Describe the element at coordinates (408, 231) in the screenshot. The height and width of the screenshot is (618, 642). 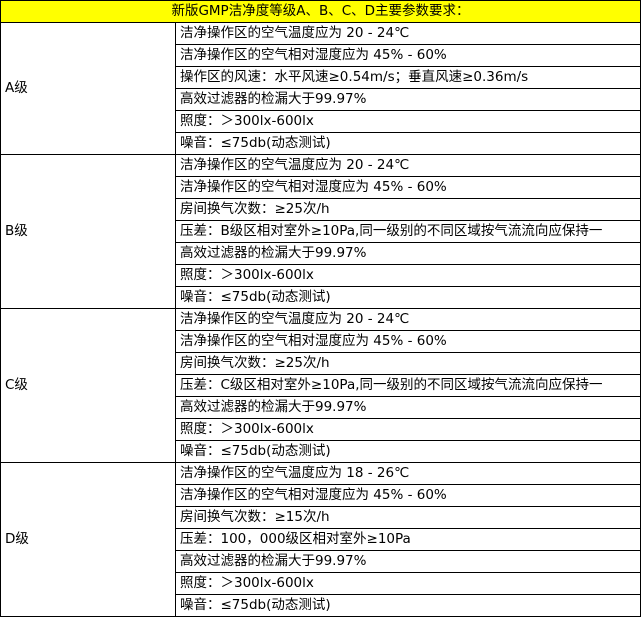
I see `parameter-cell: 压差：B级区相对室外≥10Pa,同一级别的不同区域按气流流向应保持一` at that location.